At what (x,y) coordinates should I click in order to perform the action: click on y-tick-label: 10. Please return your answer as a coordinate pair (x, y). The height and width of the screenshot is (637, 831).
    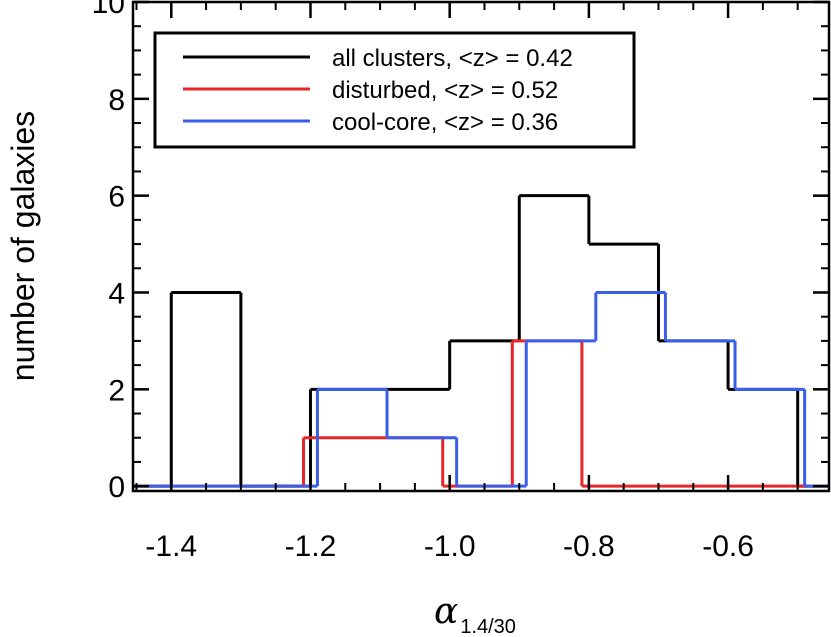
    Looking at the image, I should click on (108, 10).